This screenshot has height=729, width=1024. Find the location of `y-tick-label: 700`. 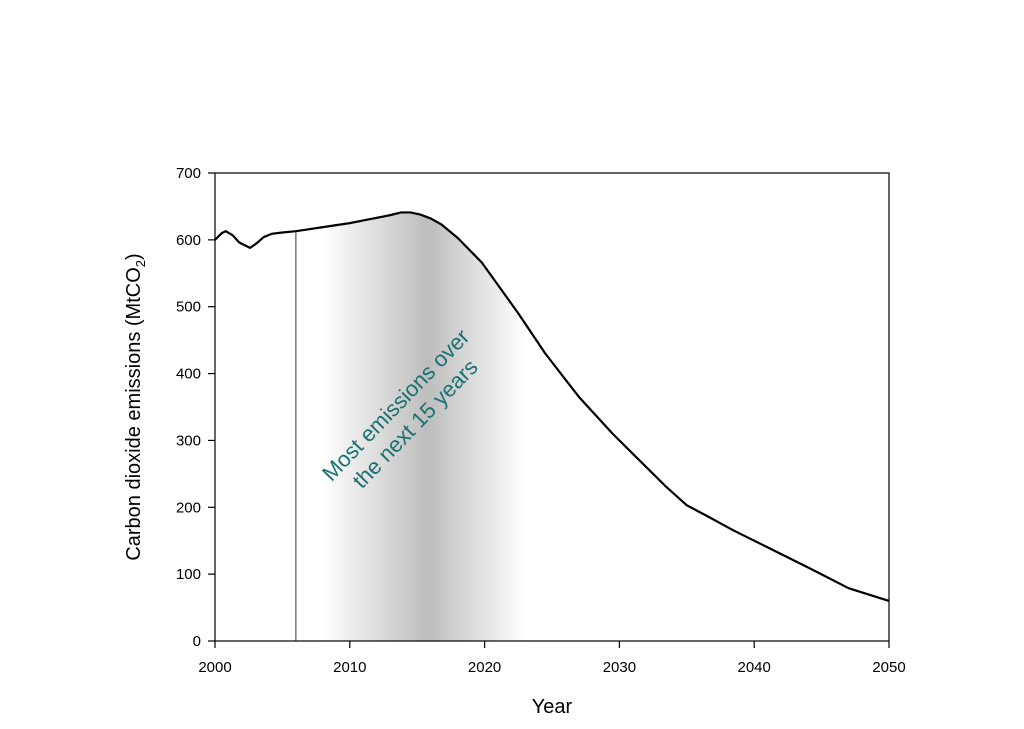

y-tick-label: 700 is located at coordinates (188, 173).